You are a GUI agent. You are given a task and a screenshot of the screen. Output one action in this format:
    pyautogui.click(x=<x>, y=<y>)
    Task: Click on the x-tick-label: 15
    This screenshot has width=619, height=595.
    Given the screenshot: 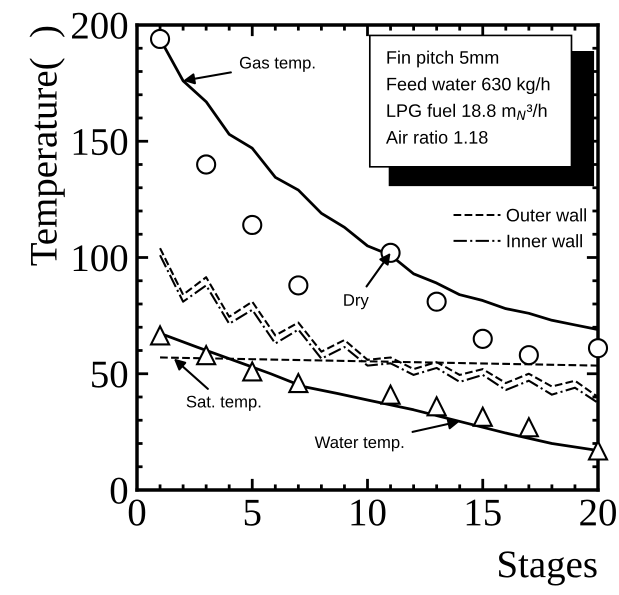 What is the action you would take?
    pyautogui.click(x=483, y=513)
    